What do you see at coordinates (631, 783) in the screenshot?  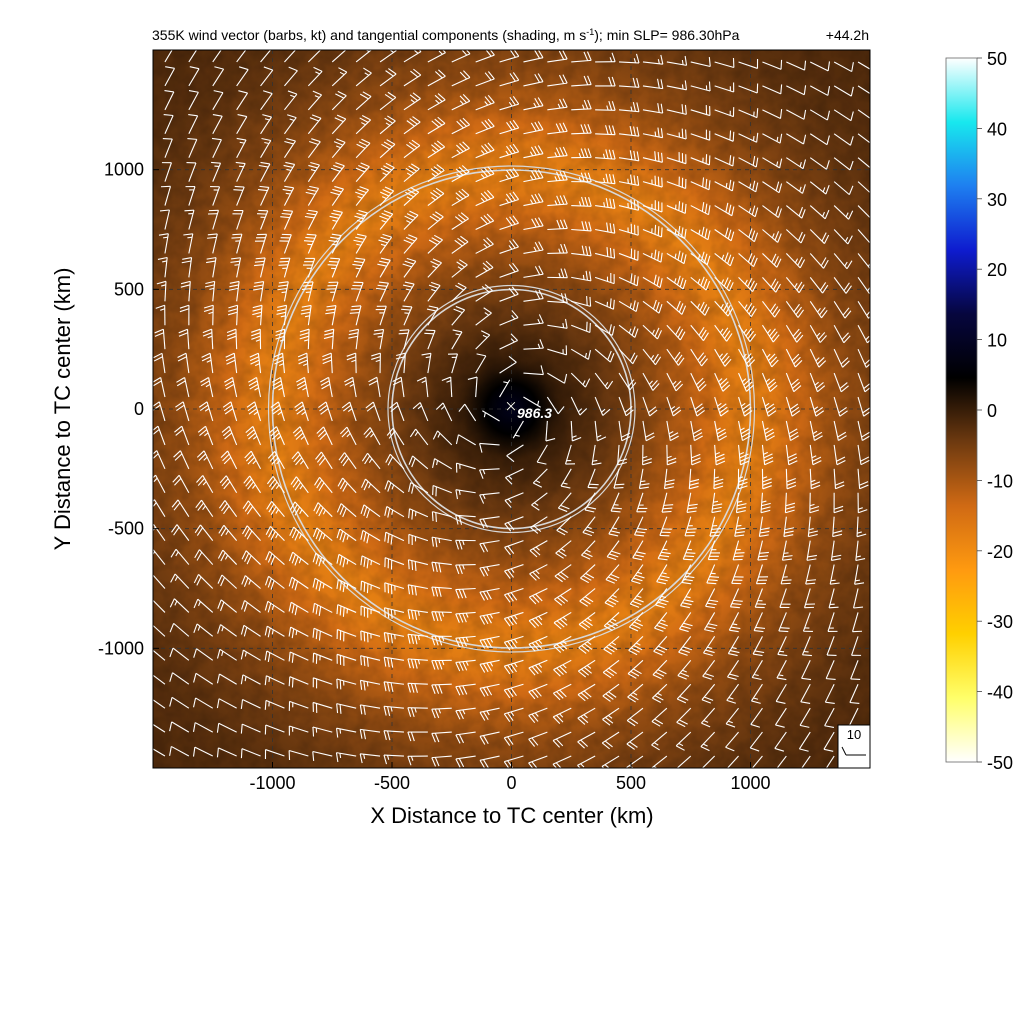 I see `x-tick-label: 500` at bounding box center [631, 783].